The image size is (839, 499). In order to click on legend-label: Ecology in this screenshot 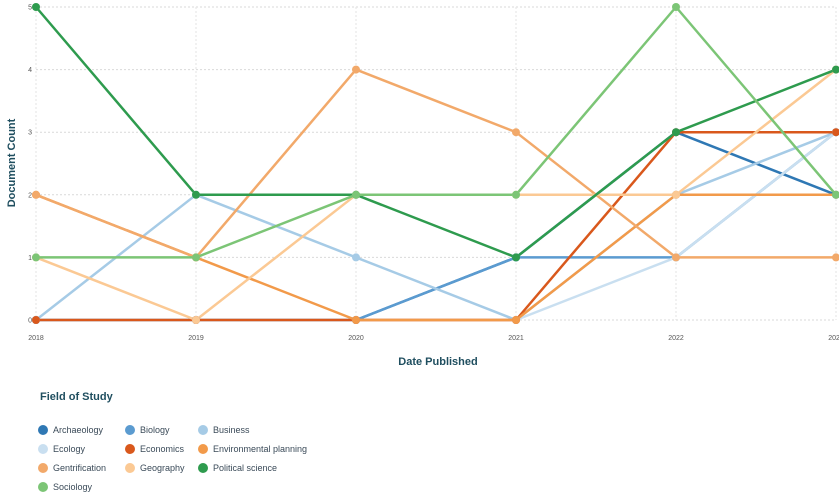, I will do `click(69, 448)`.